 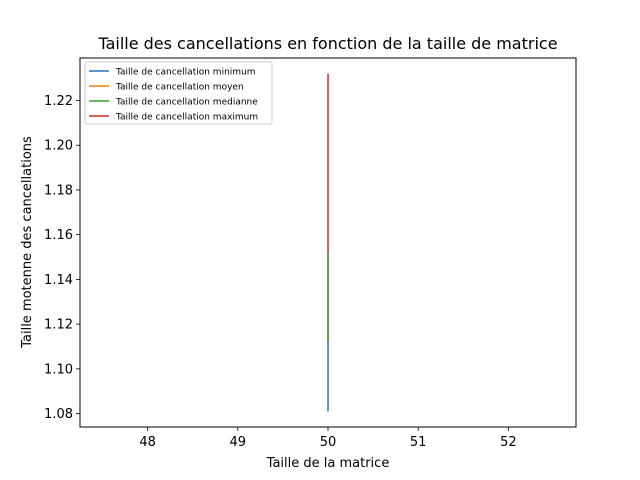 What do you see at coordinates (179, 88) in the screenshot?
I see `legend-label-1: Taille de cancellation moyen` at bounding box center [179, 88].